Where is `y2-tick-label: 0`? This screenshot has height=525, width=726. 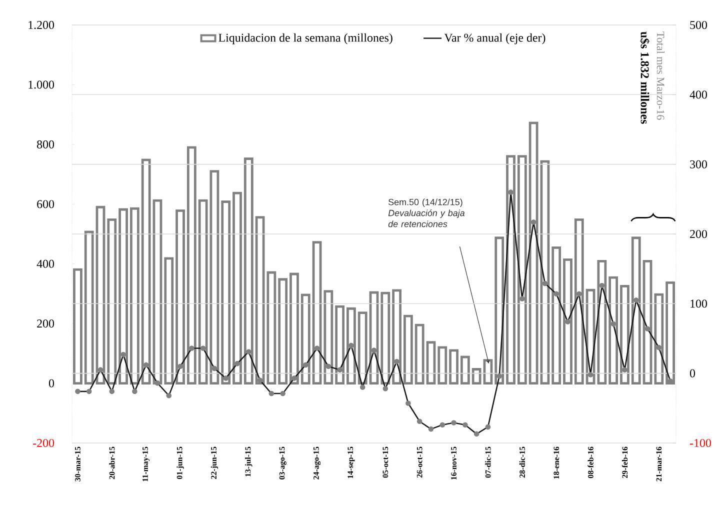 y2-tick-label: 0 is located at coordinates (693, 373).